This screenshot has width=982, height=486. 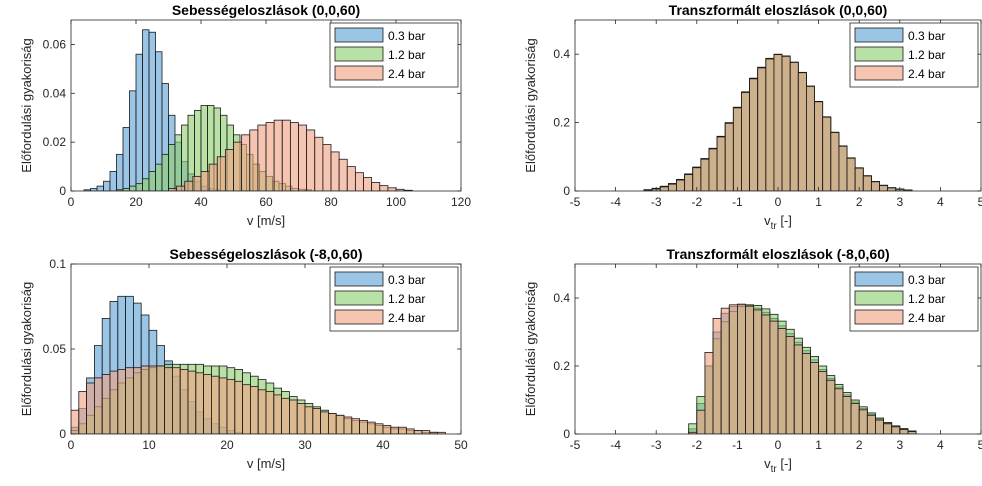 I want to click on x-tick-label: 1, so click(x=818, y=202).